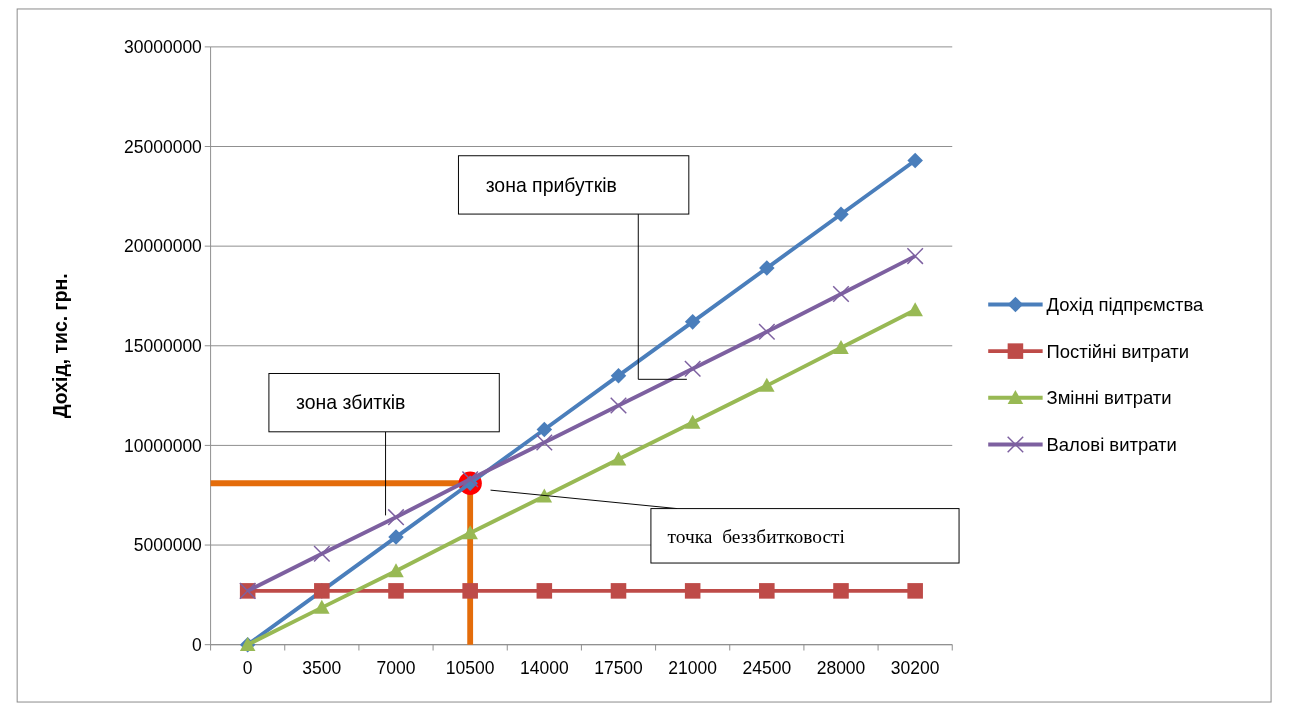 This screenshot has height=715, width=1300. I want to click on y-tick-label: 25000000, so click(163, 146).